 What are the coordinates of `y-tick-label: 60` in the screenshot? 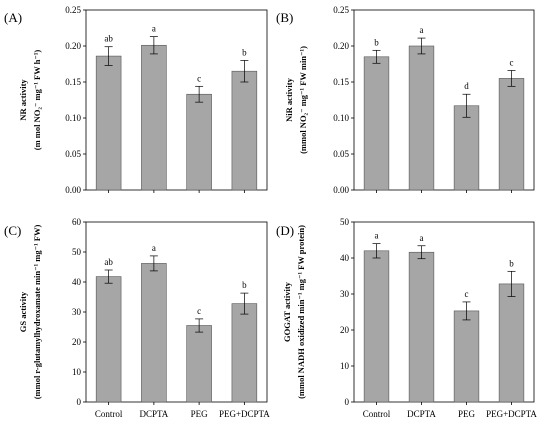 It's located at (77, 222).